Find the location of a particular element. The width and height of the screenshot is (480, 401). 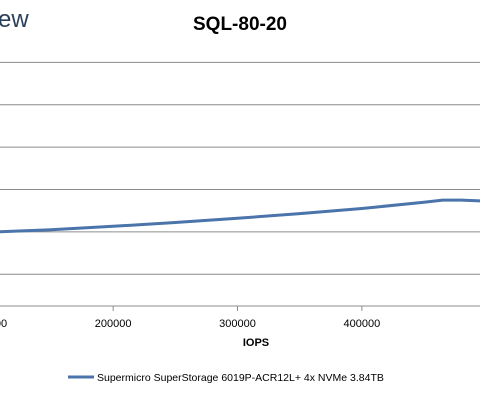

watermark-logo-text: ew is located at coordinates (14, 19).